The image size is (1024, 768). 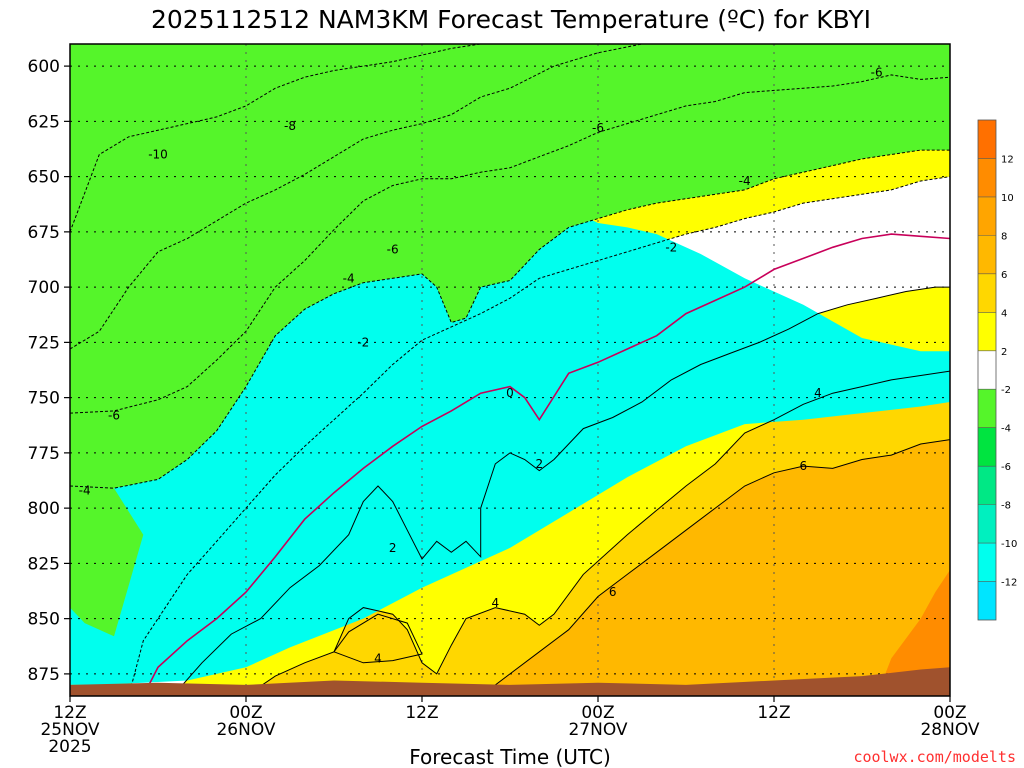 What do you see at coordinates (1007, 159) in the screenshot?
I see `colorbar-tick-label: 12` at bounding box center [1007, 159].